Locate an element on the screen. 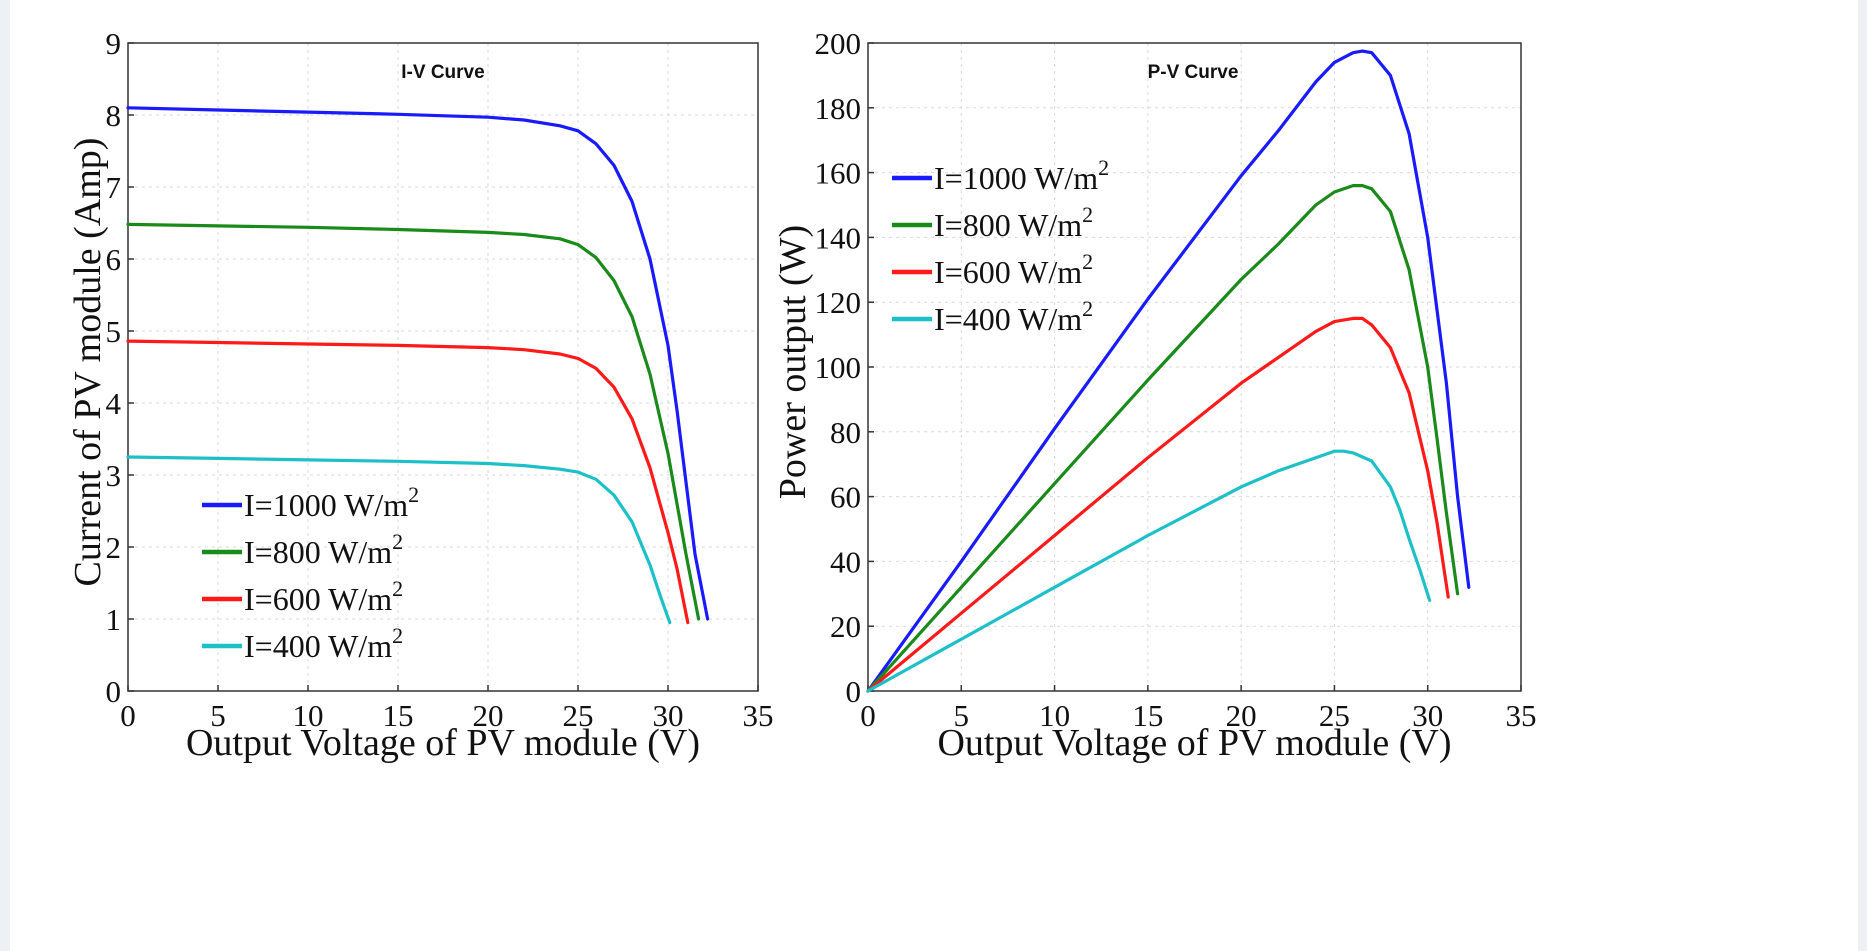  y-tick-label: 9 is located at coordinates (114, 43).